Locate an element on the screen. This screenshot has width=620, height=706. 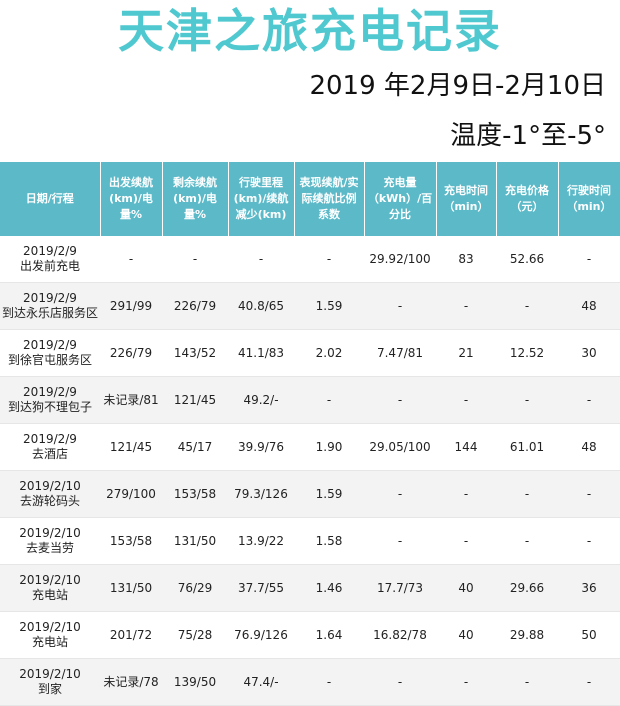
table-cell: 12.52 is located at coordinates (527, 353).